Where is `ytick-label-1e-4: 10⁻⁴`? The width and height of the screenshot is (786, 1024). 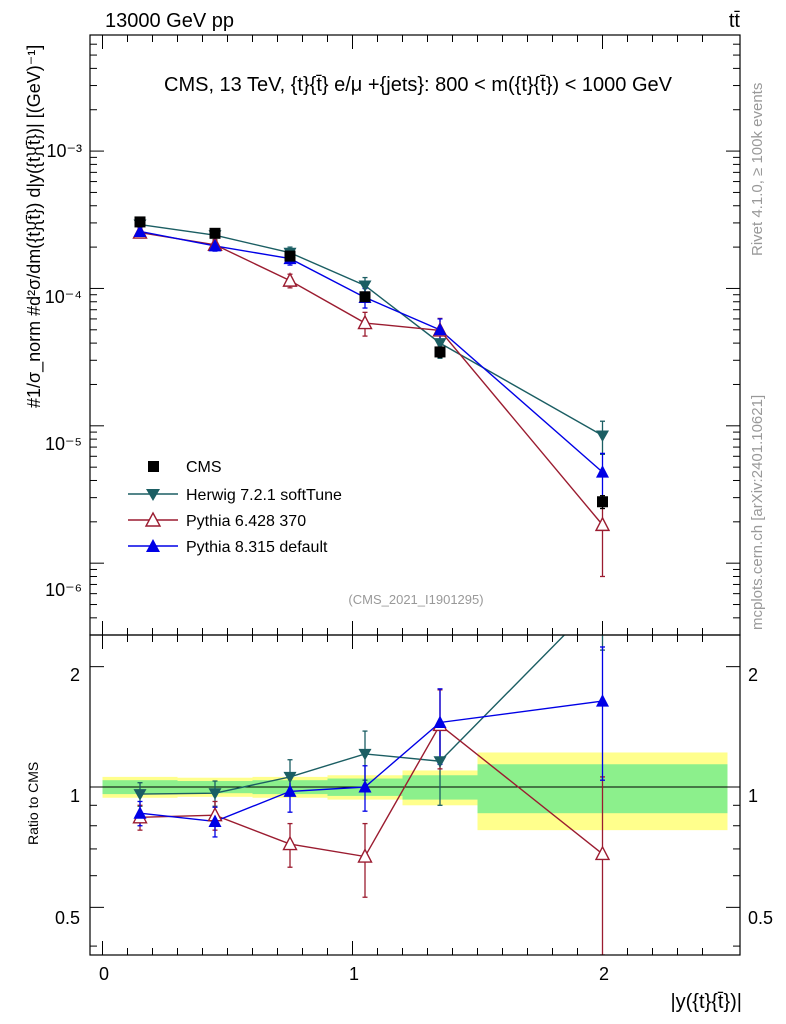
ytick-label-1e-4: 10⁻⁴ is located at coordinates (63, 297).